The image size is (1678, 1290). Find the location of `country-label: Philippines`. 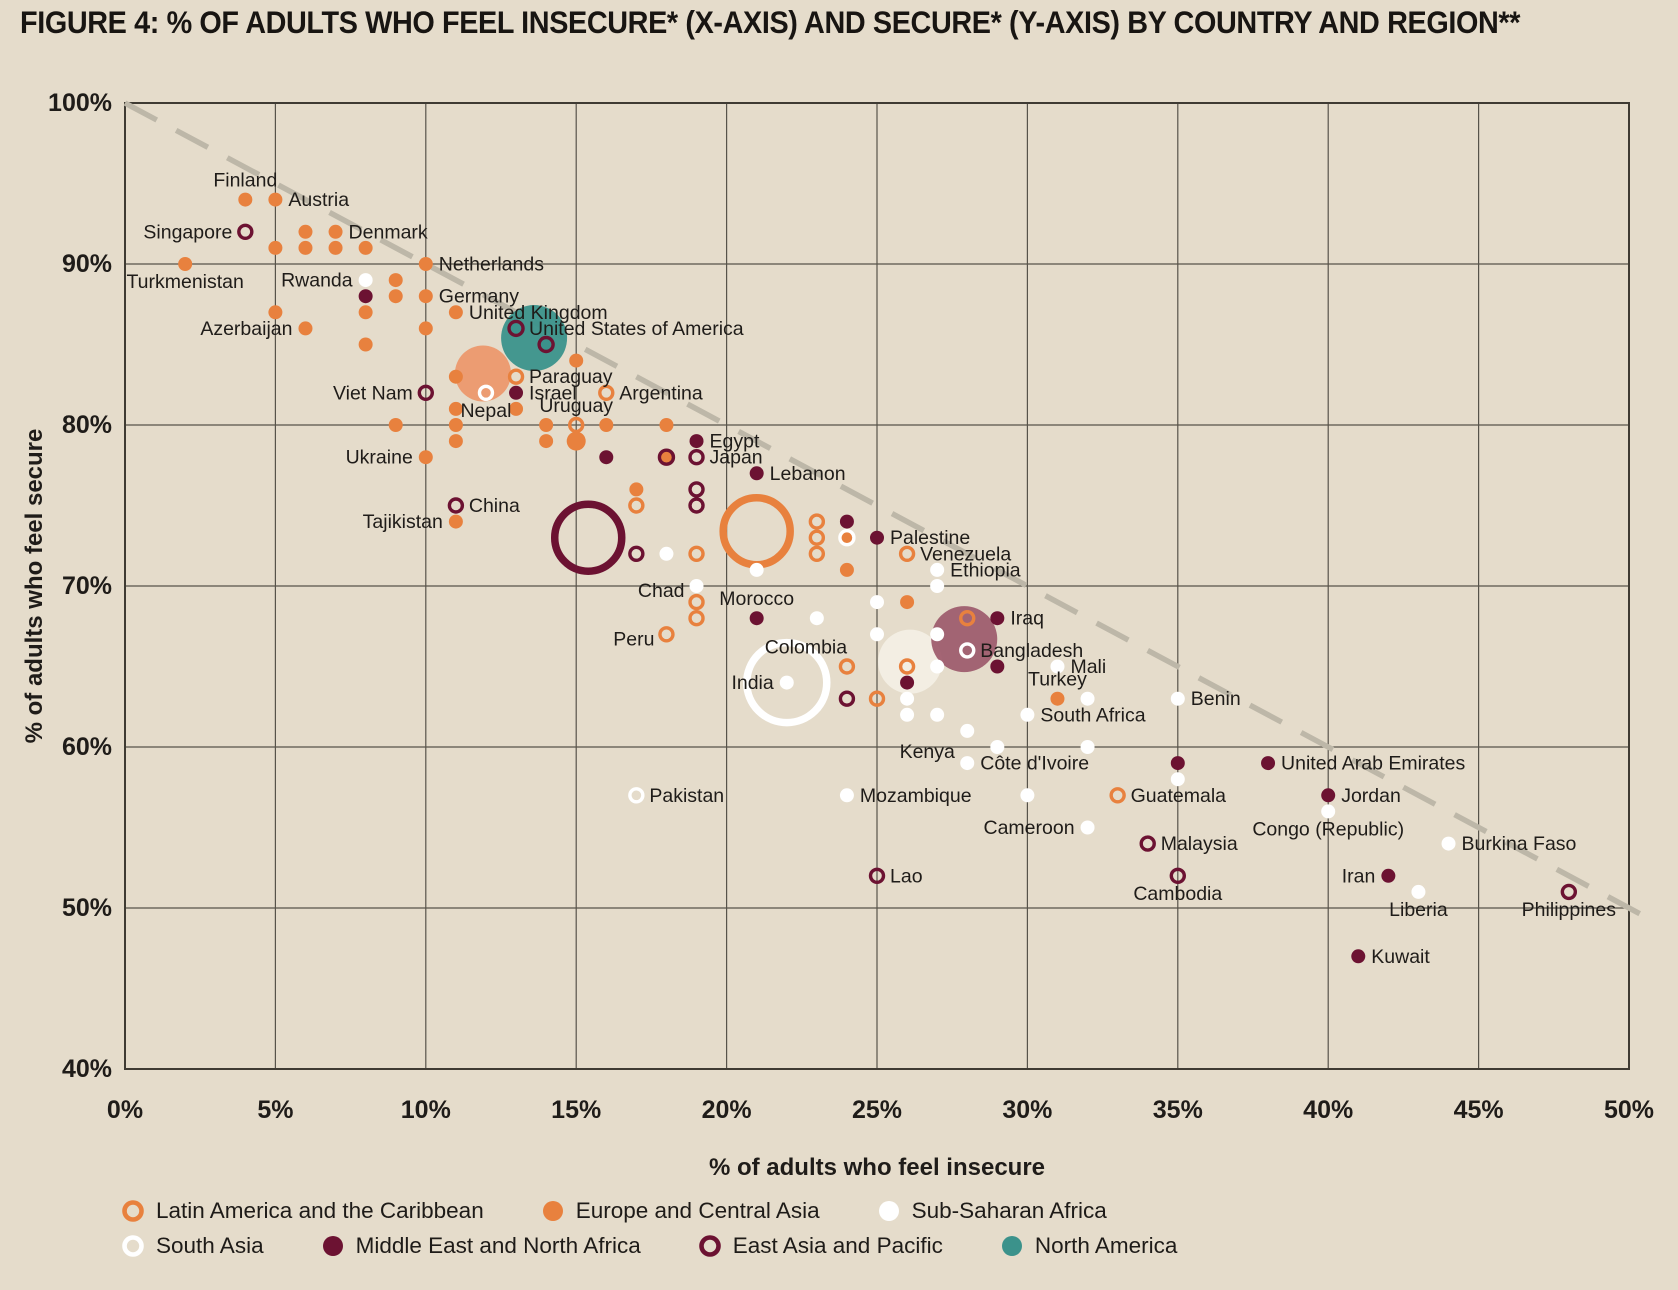

country-label: Philippines is located at coordinates (1569, 910).